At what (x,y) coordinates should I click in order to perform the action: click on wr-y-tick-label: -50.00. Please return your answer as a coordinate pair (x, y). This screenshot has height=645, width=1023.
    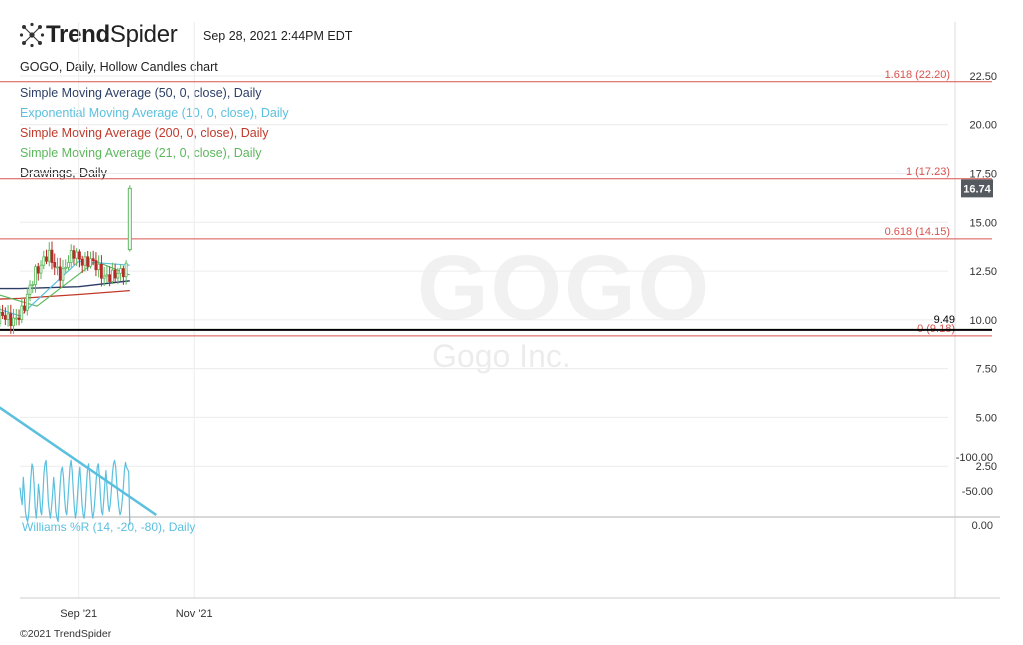
    Looking at the image, I should click on (977, 492).